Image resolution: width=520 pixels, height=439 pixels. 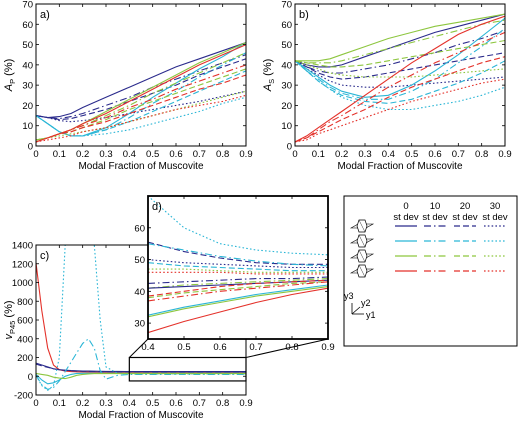 I want to click on panel-label: c), so click(x=44, y=256).